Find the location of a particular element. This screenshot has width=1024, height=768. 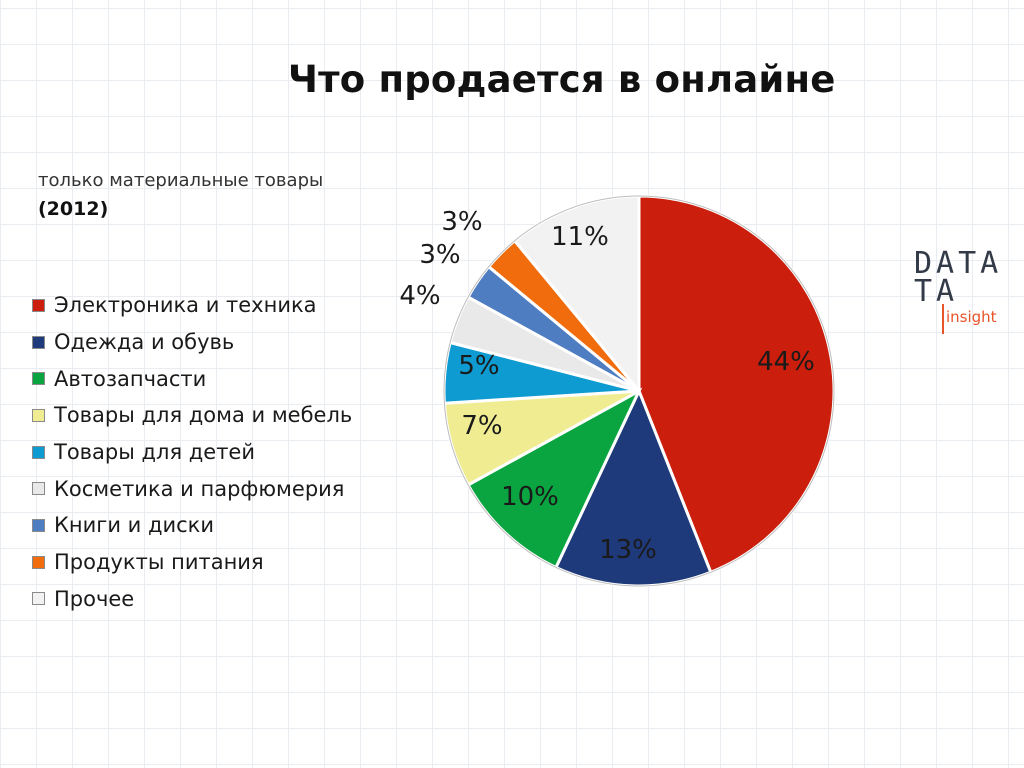

pie-data-label: 13% is located at coordinates (628, 550).